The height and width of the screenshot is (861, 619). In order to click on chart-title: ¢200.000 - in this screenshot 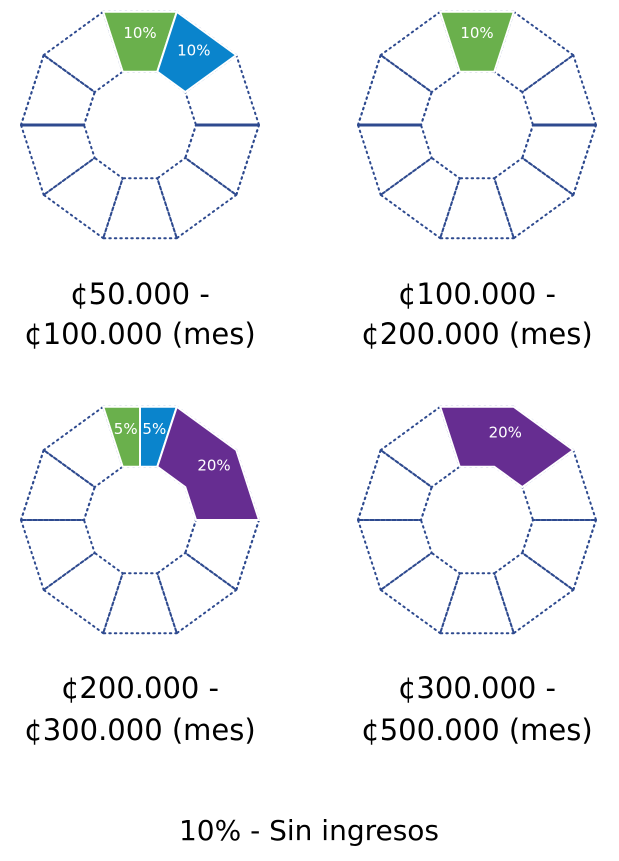, I will do `click(140, 688)`.